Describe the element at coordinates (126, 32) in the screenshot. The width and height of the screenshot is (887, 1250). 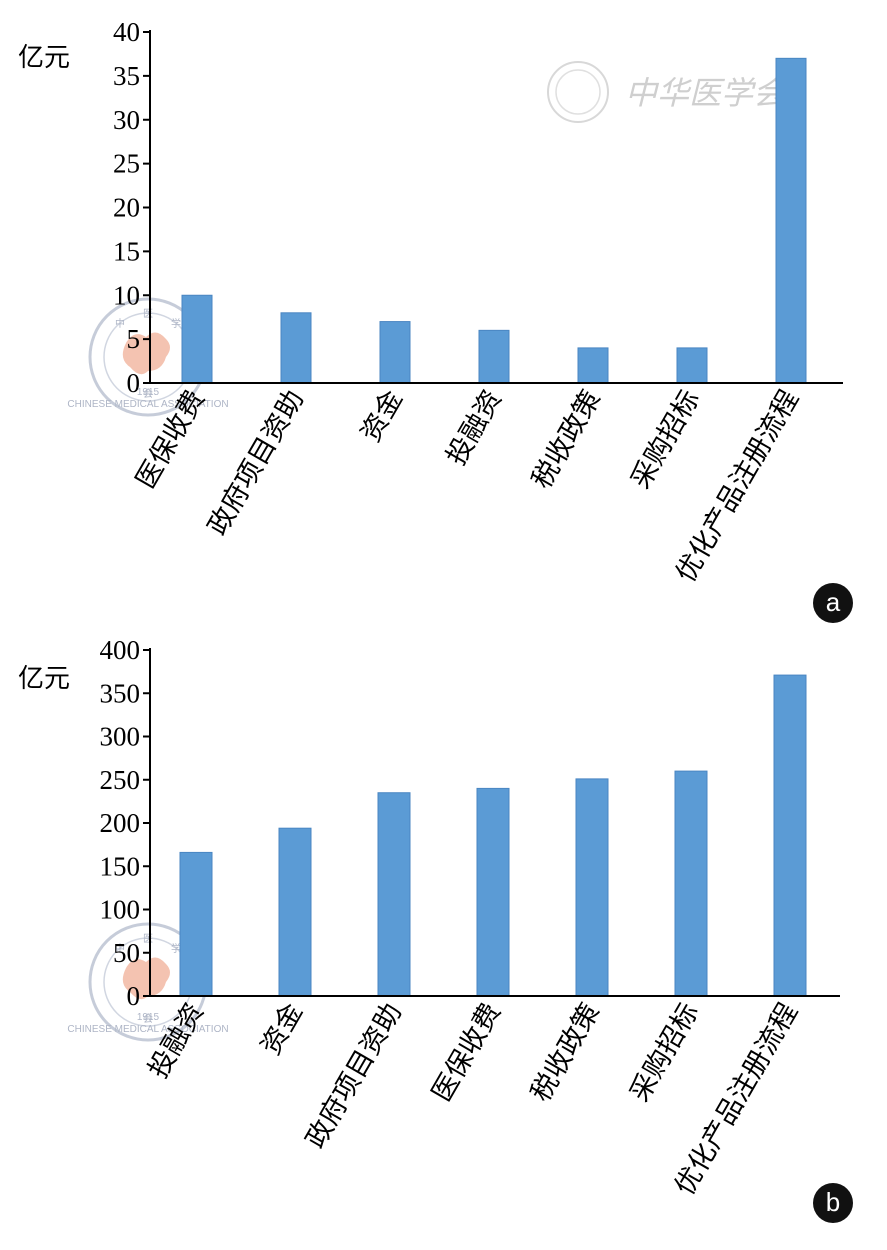
I see `y-tick-label: 40` at that location.